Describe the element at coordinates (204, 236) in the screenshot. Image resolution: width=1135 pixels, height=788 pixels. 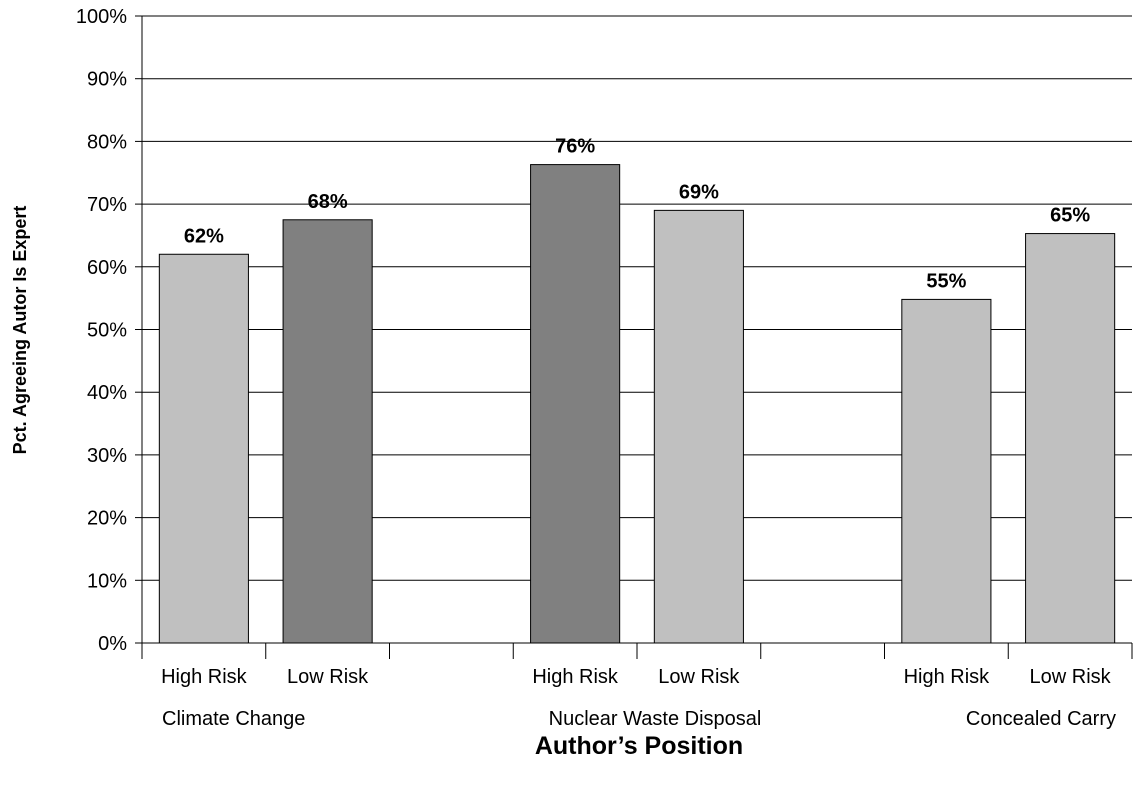
I see `data-label: 62%` at that location.